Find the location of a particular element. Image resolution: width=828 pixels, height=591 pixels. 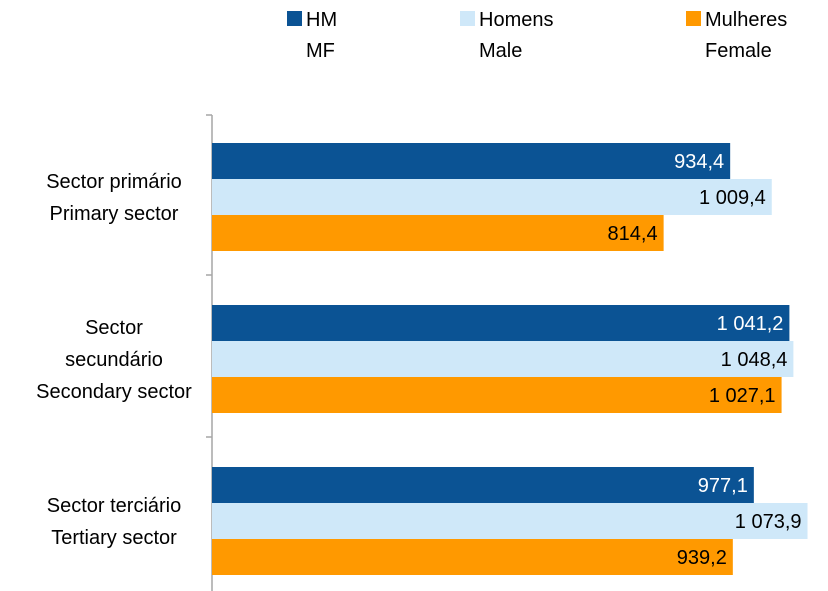

legend-label: Mulheres is located at coordinates (746, 20).